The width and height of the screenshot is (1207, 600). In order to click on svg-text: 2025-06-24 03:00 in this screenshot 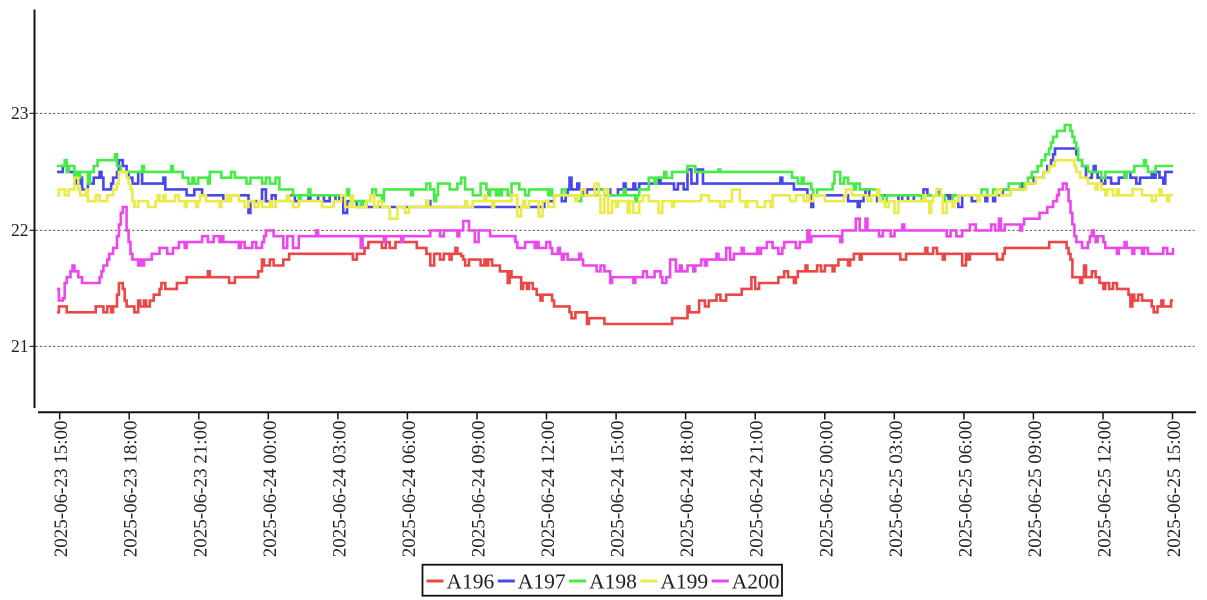, I will do `click(339, 489)`.